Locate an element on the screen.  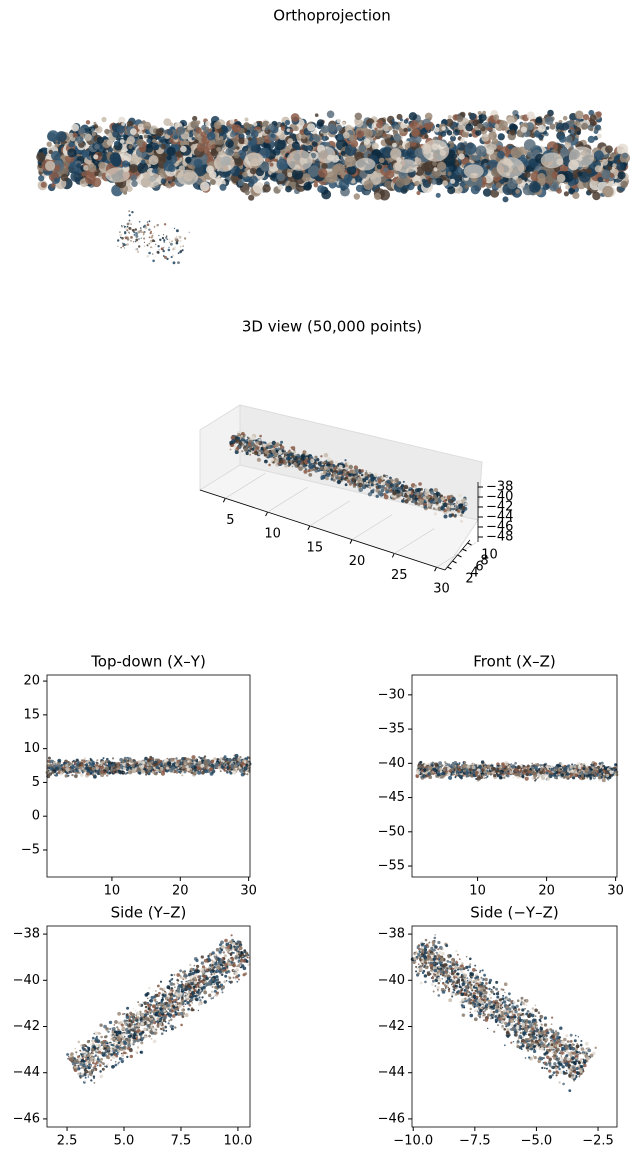
ortho-title: Orthoprojection is located at coordinates (331, 16).